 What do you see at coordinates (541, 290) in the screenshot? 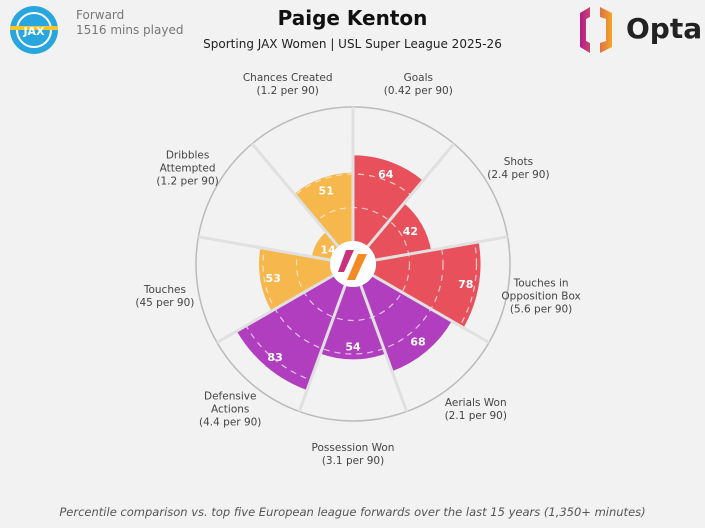
I see `category-name: Touches in Opposition Box` at bounding box center [541, 290].